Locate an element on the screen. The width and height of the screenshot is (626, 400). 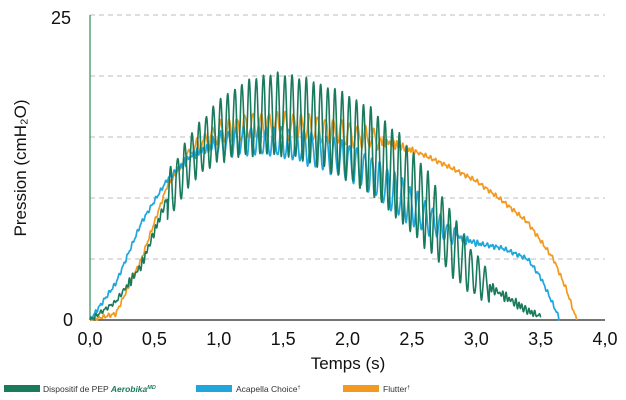
legend-label-aerobika: Dispositif de PEP AerobikaMD is located at coordinates (99, 389).